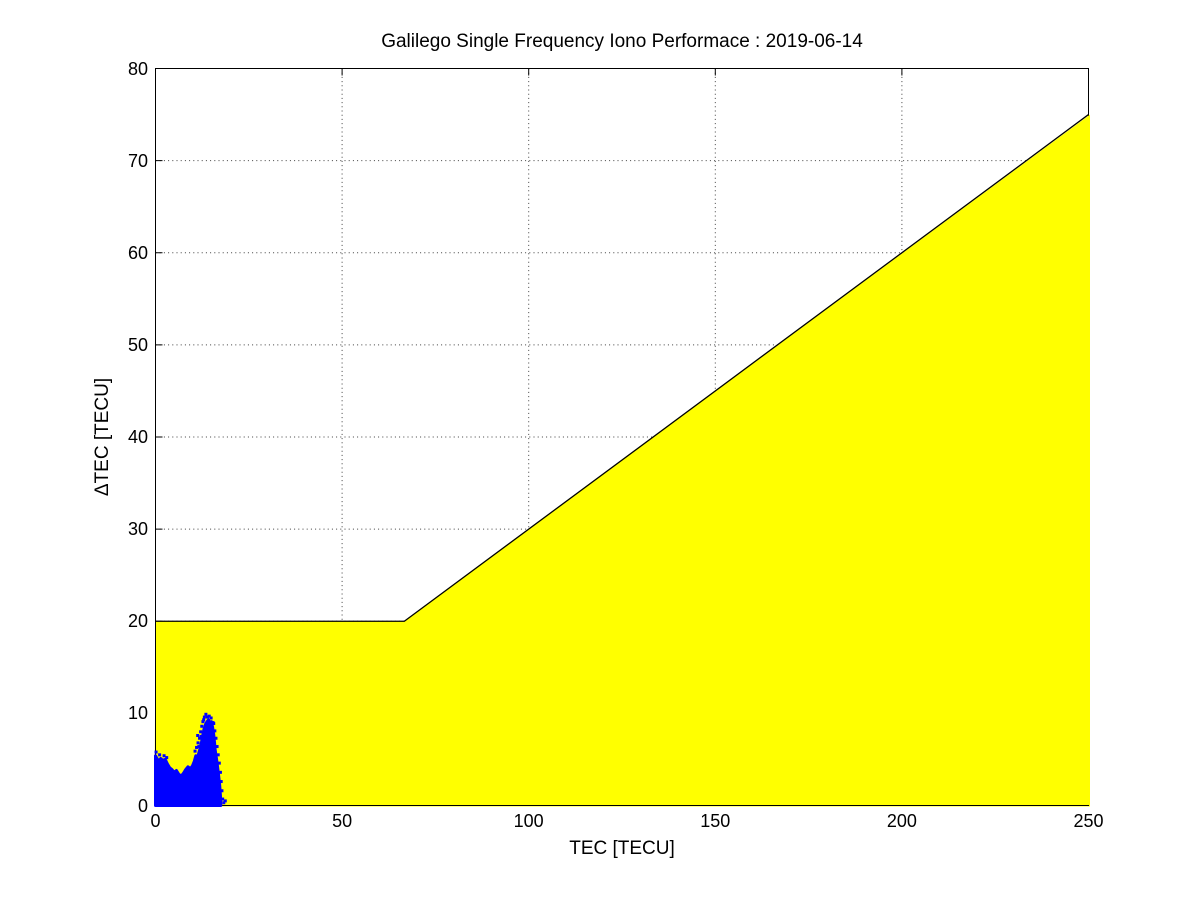 The height and width of the screenshot is (901, 1201). Describe the element at coordinates (901, 821) in the screenshot. I see `x-tick-label: 200` at that location.